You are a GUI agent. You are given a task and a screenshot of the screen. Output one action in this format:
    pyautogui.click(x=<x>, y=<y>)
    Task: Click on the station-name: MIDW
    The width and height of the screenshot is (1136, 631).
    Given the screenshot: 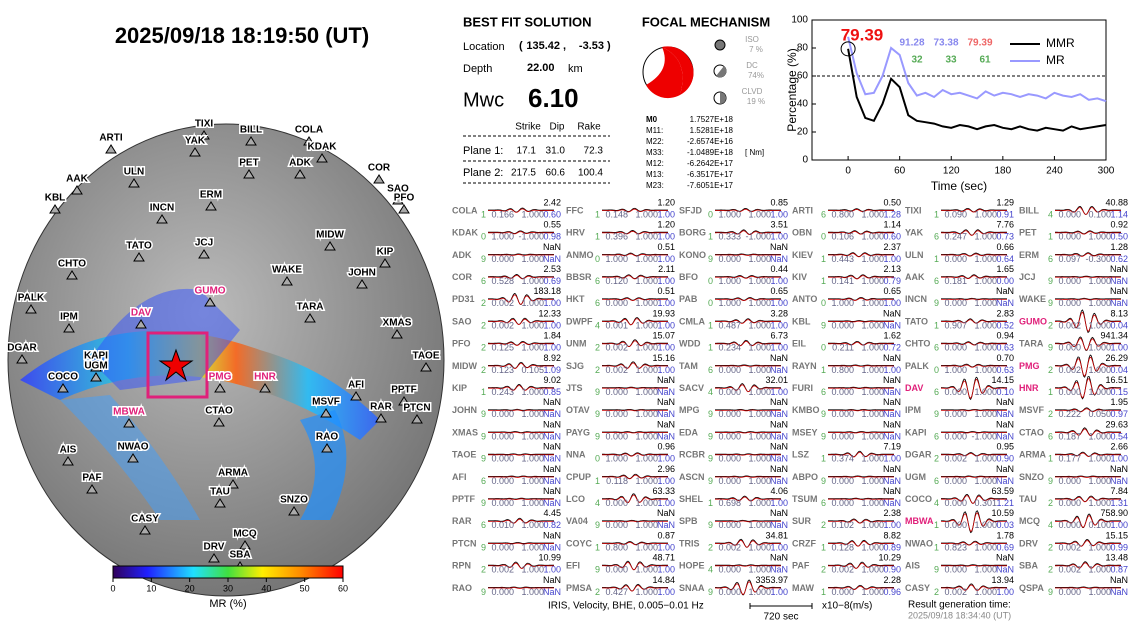 What is the action you would take?
    pyautogui.click(x=464, y=366)
    